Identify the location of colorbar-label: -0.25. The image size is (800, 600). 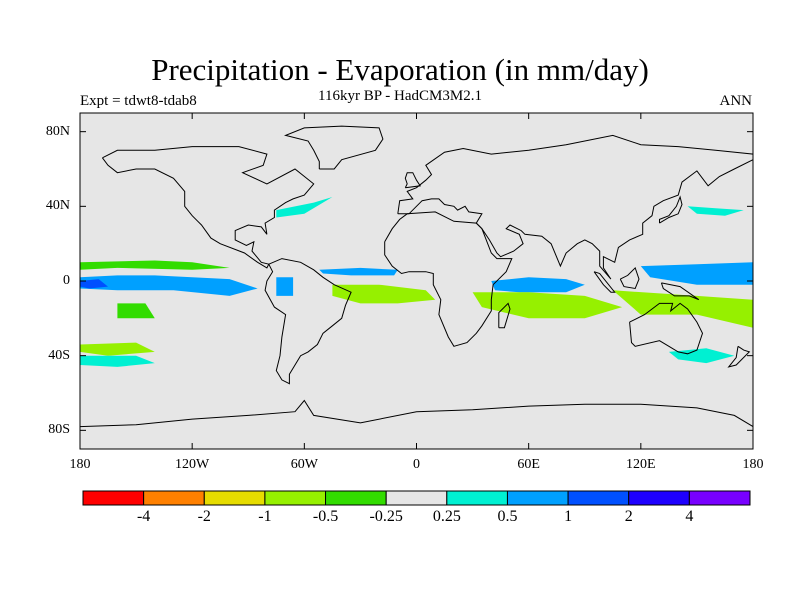
(386, 516).